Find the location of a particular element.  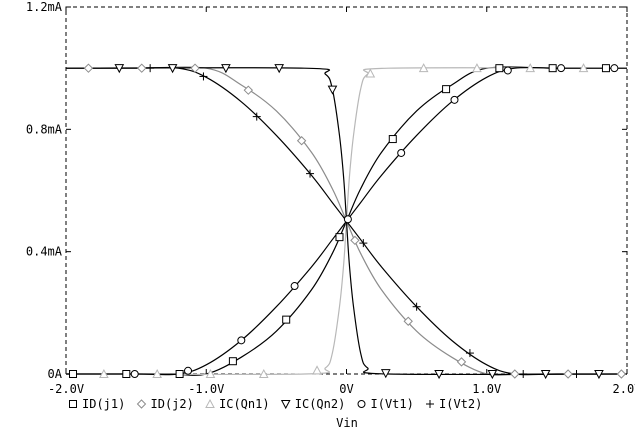

x-axis-label: Vin is located at coordinates (347, 423).